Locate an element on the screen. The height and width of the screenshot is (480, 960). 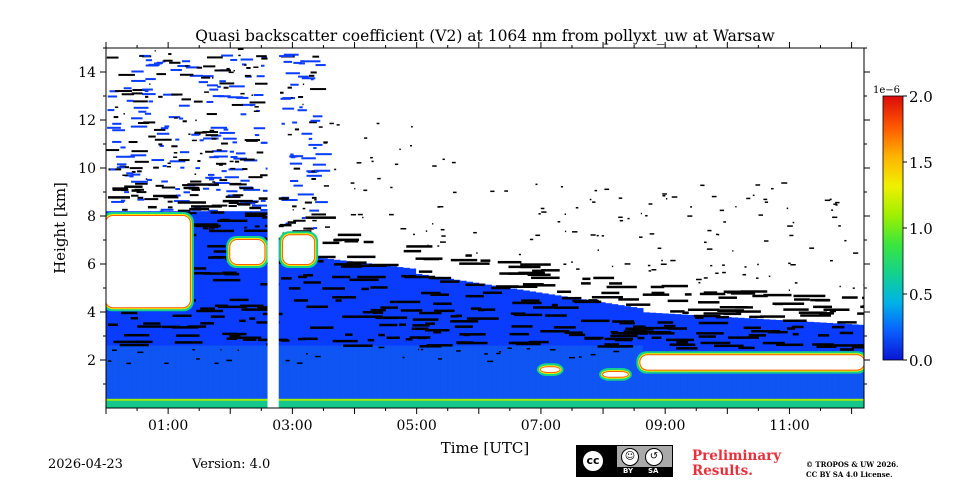
cloud-patch is located at coordinates (299, 249).